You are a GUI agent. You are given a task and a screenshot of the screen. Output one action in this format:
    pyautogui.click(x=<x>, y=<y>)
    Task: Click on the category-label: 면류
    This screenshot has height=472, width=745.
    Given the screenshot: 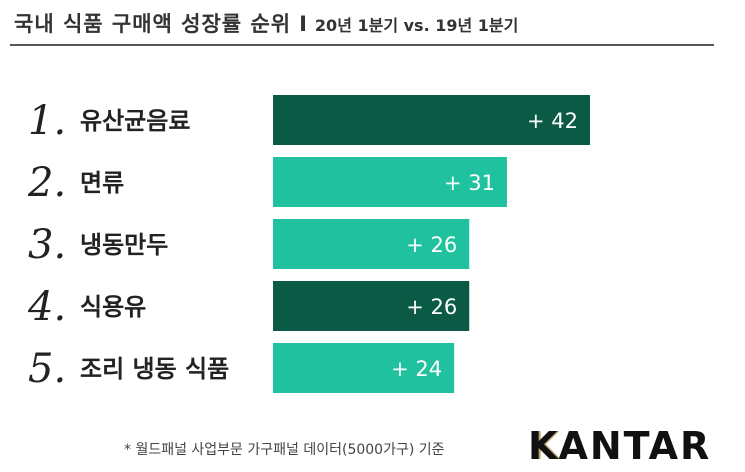 What is the action you would take?
    pyautogui.click(x=102, y=183)
    